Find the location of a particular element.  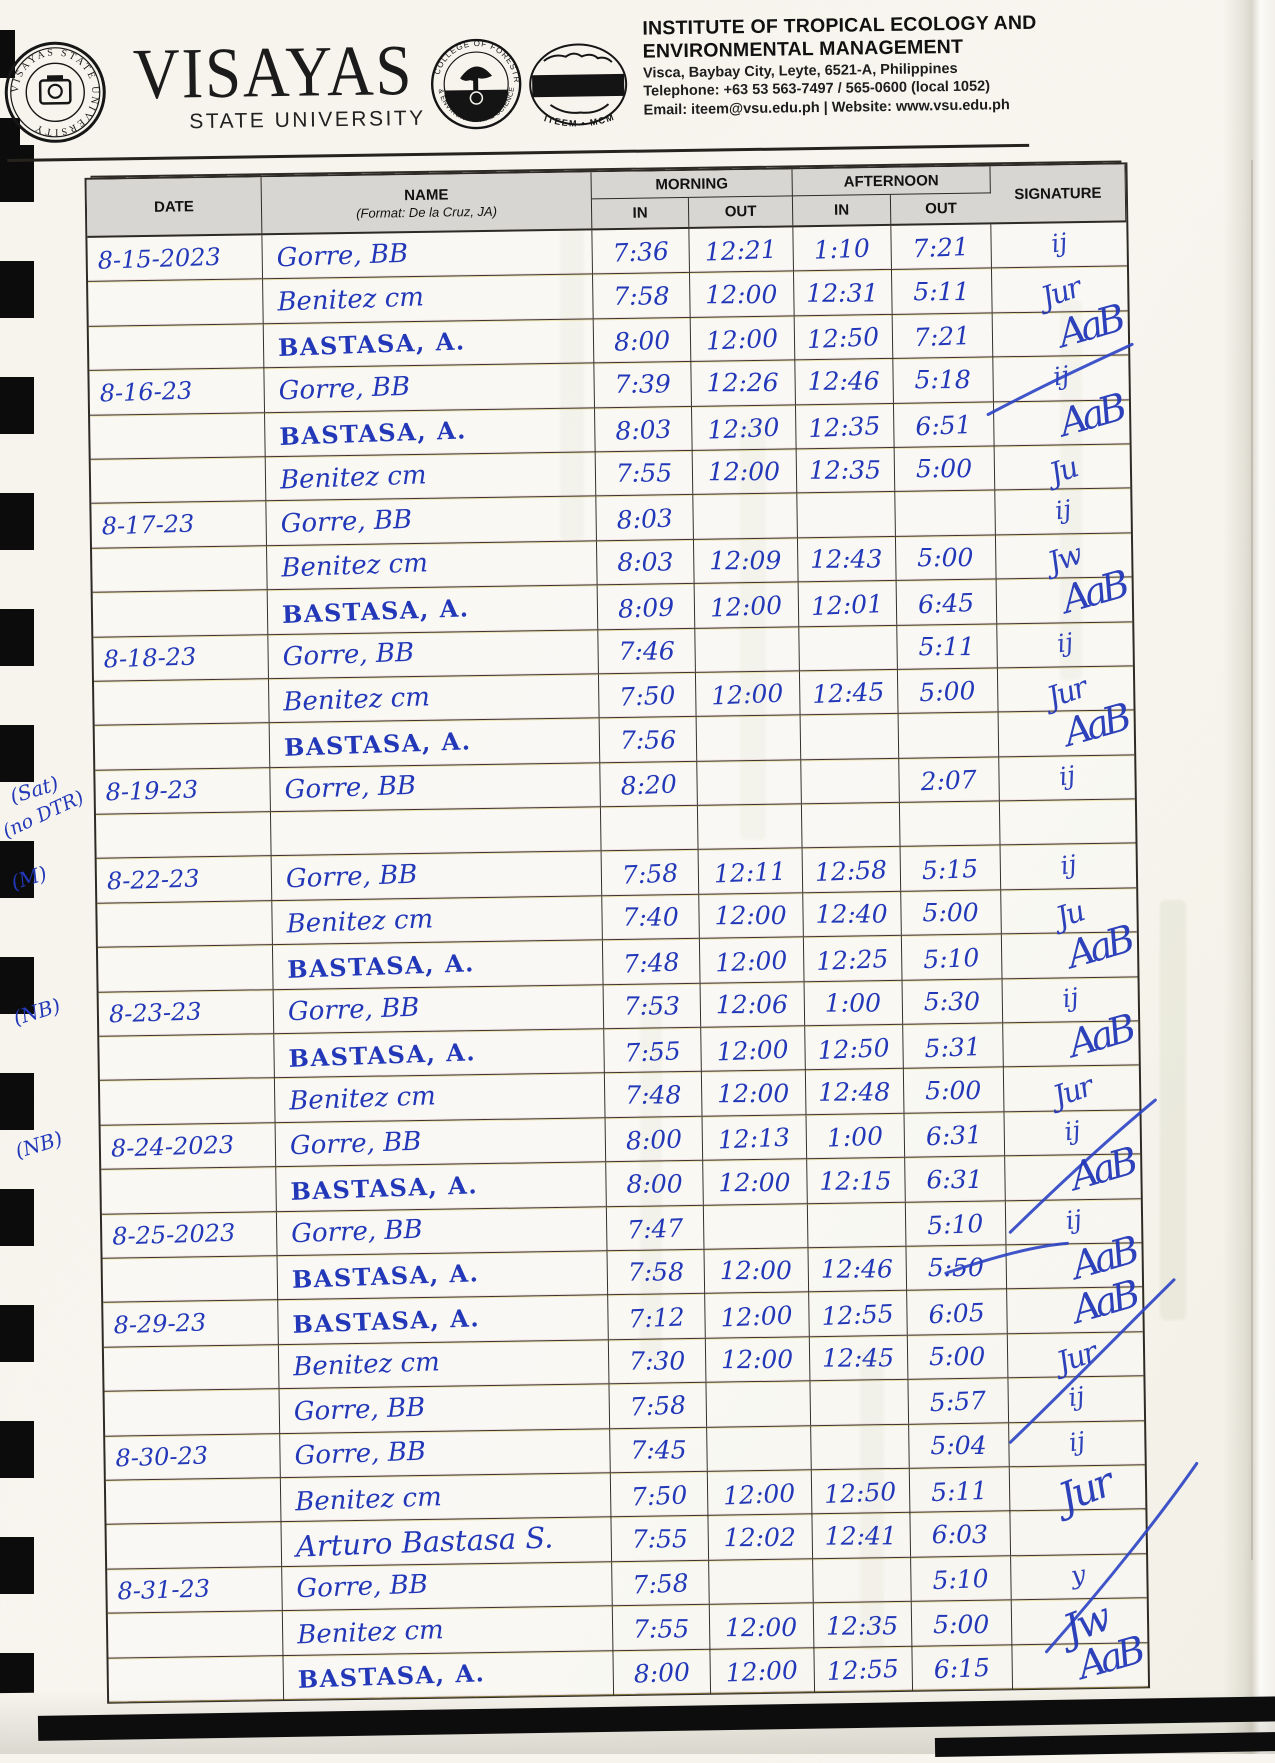

header-signature-label: SIGNATURE is located at coordinates (1058, 193).